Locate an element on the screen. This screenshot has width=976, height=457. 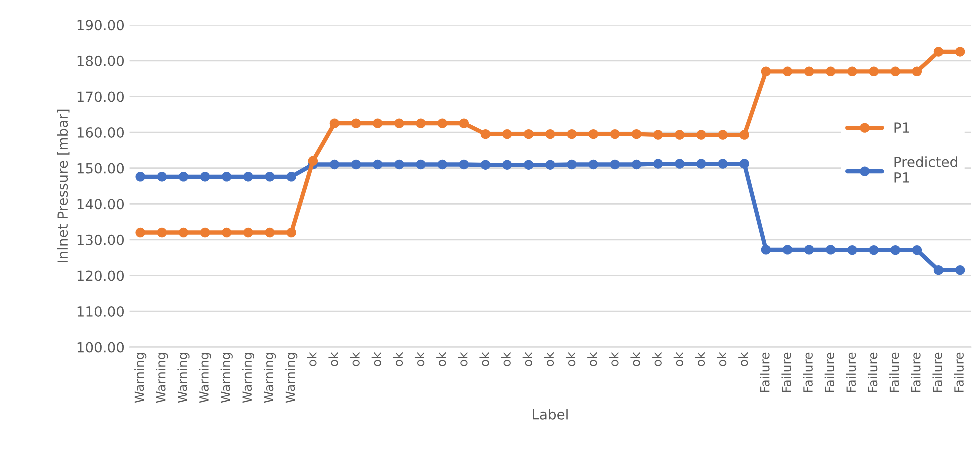
y-tick-label: 120.00 is located at coordinates (101, 276).